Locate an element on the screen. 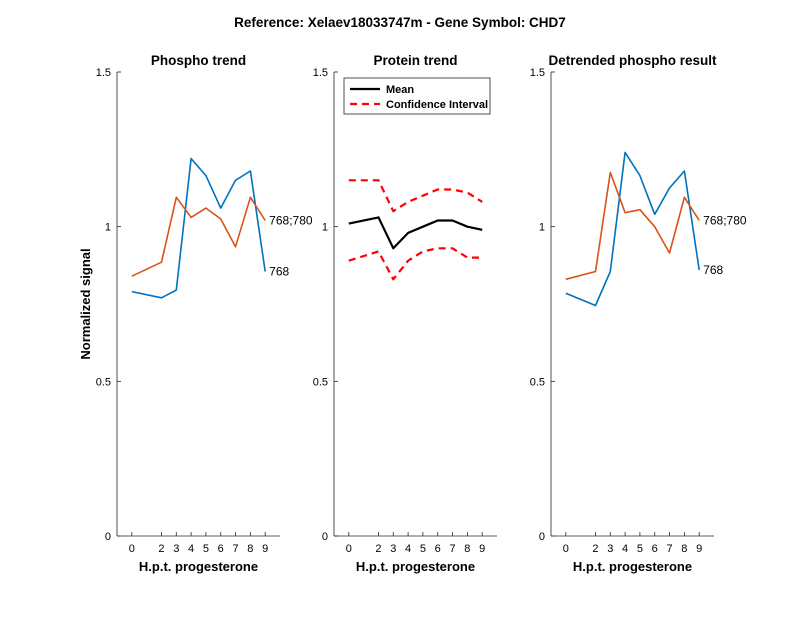  panel-title: Detrended phospho result is located at coordinates (632, 60).